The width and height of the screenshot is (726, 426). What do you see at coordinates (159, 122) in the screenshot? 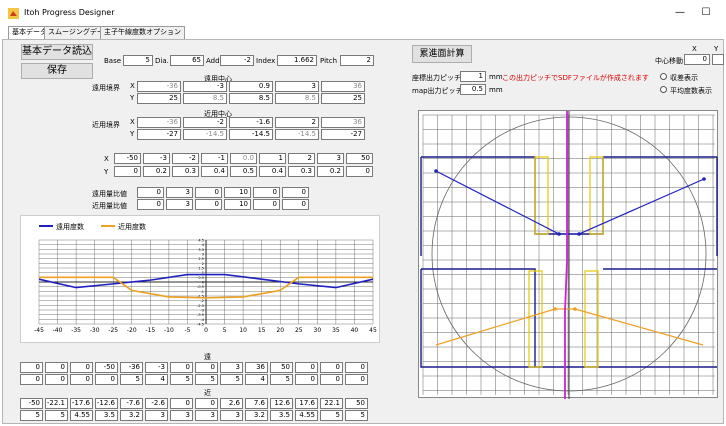
I see `near-x-1: -36` at bounding box center [159, 122].